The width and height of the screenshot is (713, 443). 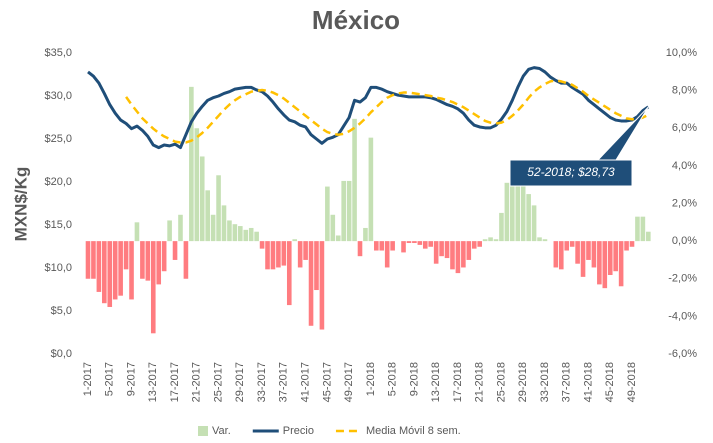 What do you see at coordinates (203, 431) in the screenshot?
I see `legend-swatch` at bounding box center [203, 431].